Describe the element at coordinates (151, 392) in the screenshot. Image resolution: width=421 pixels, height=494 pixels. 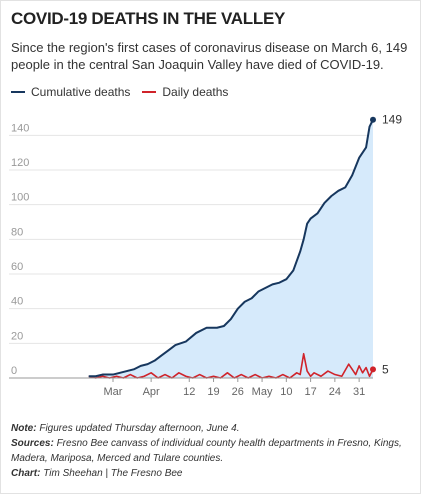
I see `x-tick-label-Apr: Apr` at that location.